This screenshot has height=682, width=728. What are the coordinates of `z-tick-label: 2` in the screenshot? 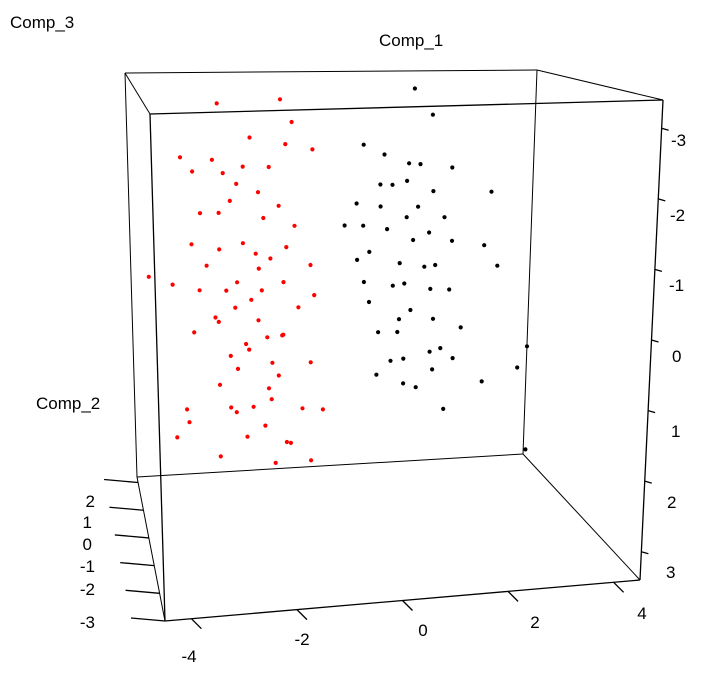 It's located at (671, 502).